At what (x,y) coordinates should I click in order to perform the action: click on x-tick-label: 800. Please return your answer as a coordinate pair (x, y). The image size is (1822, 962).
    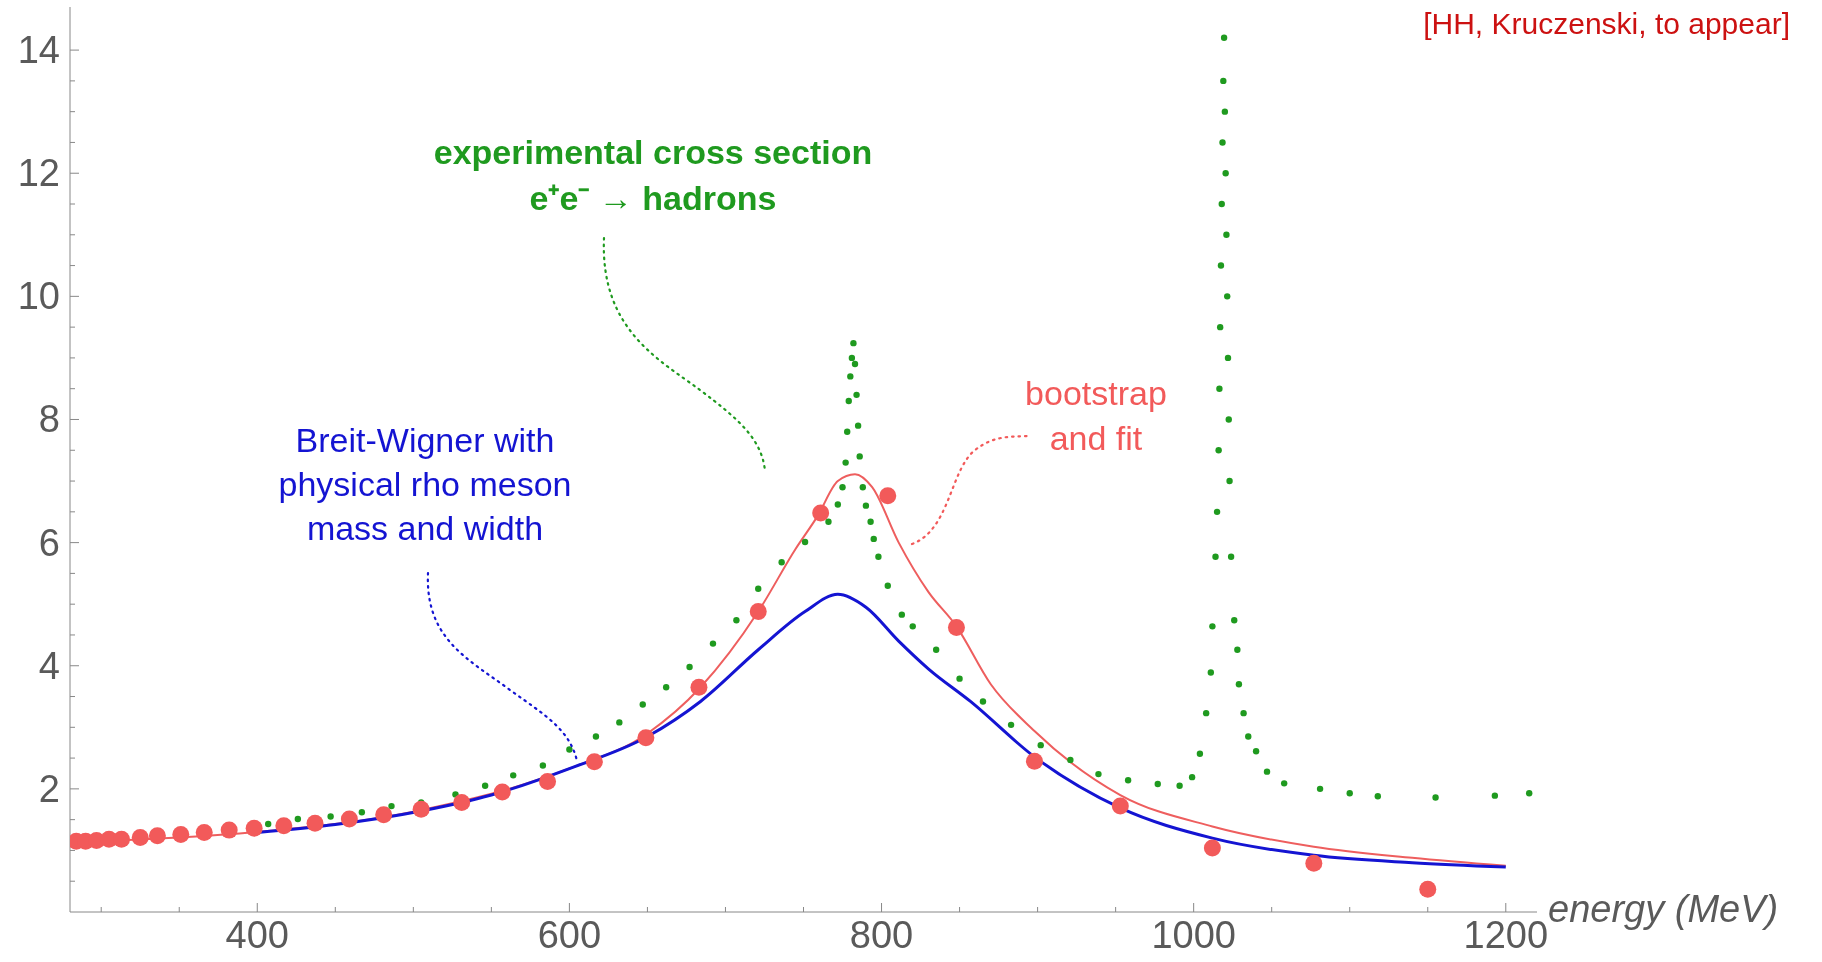
    Looking at the image, I should click on (881, 935).